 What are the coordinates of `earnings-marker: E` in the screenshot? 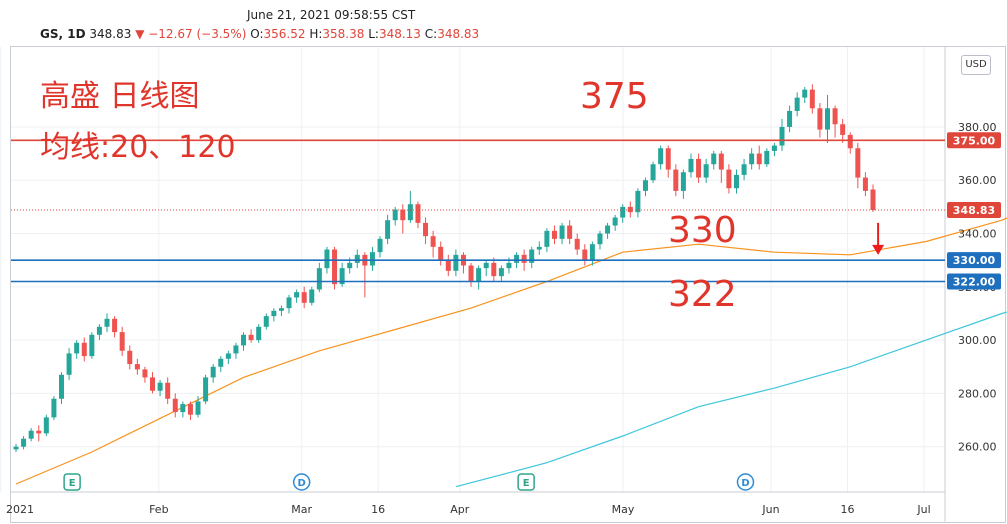 It's located at (72, 482).